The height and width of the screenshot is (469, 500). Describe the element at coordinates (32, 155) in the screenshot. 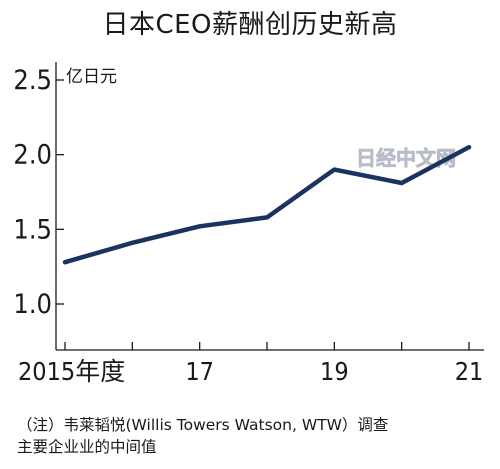

I see `y-tick-label: 2.0` at that location.